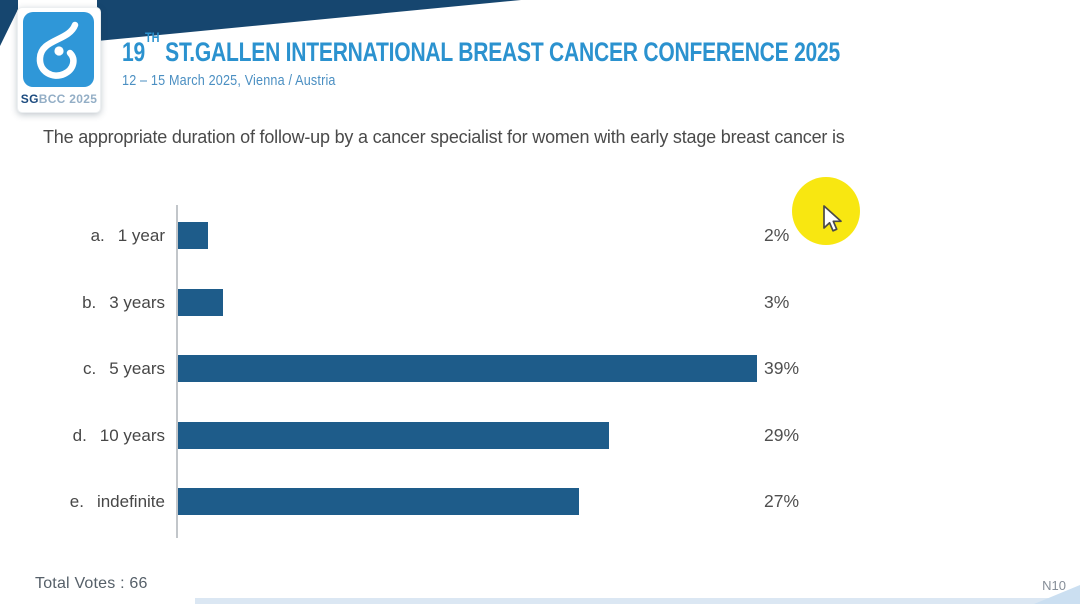 The height and width of the screenshot is (604, 1080). I want to click on option-key: d., so click(79, 435).